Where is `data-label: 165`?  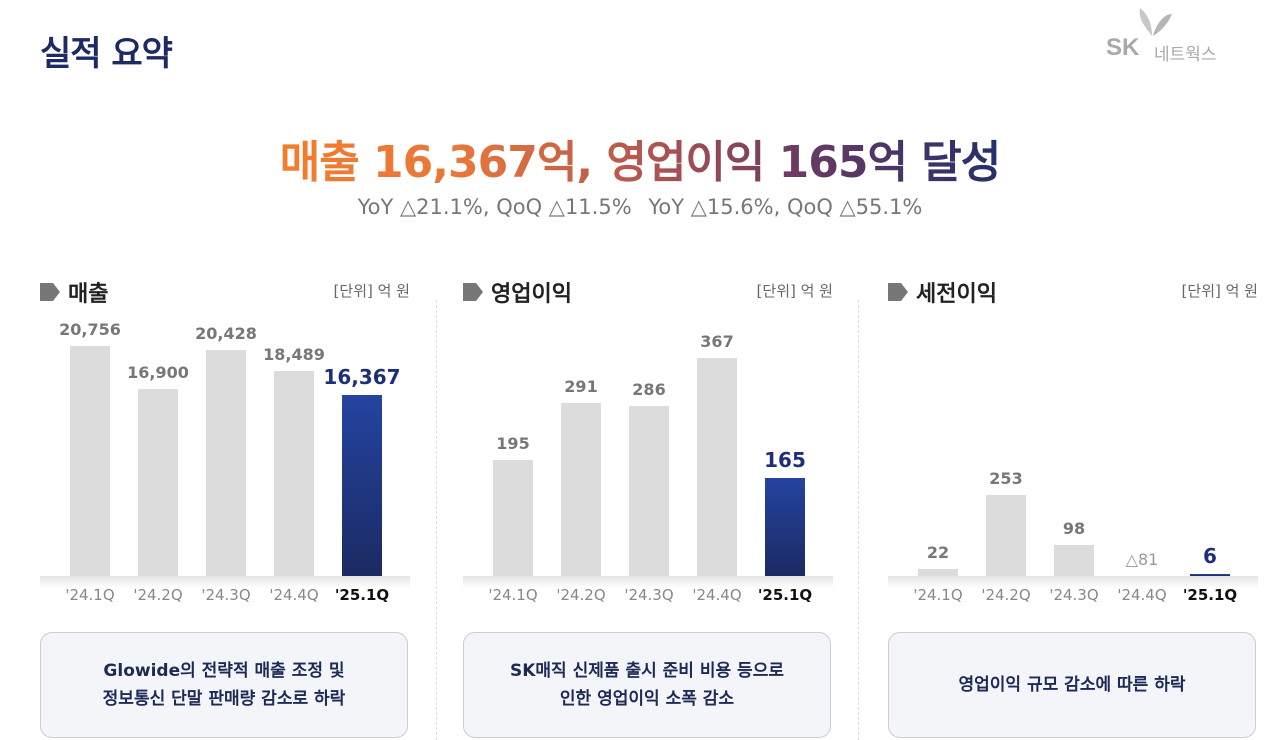 data-label: 165 is located at coordinates (785, 460).